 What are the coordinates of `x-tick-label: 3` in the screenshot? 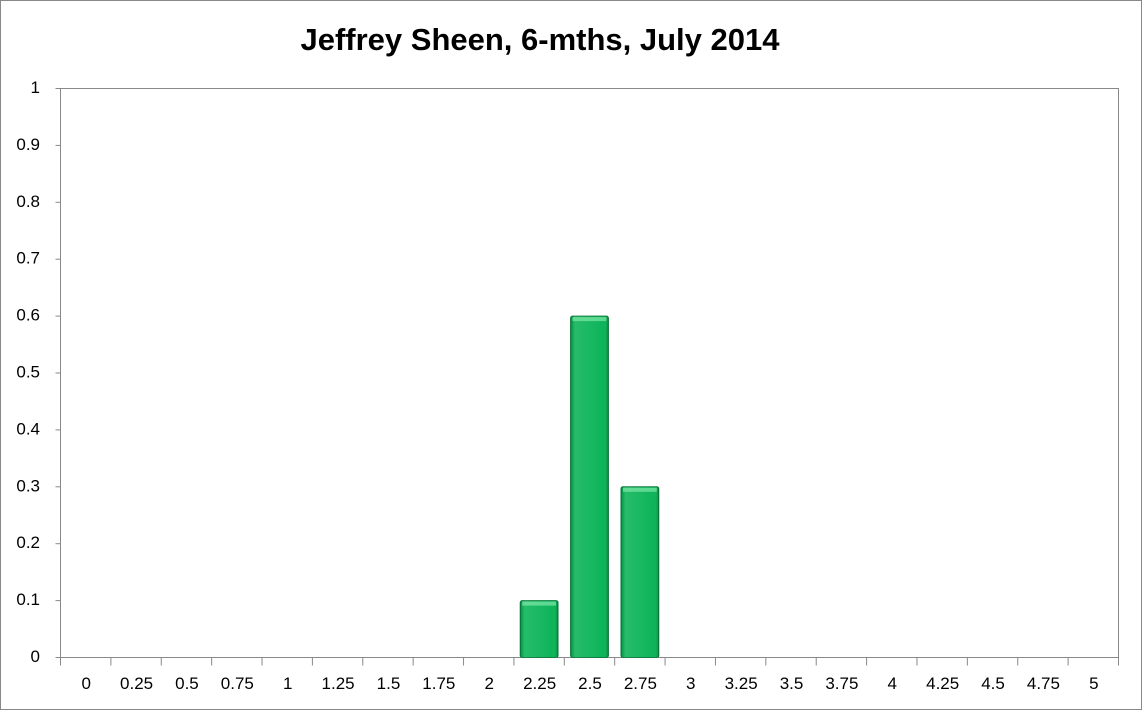 It's located at (690, 683).